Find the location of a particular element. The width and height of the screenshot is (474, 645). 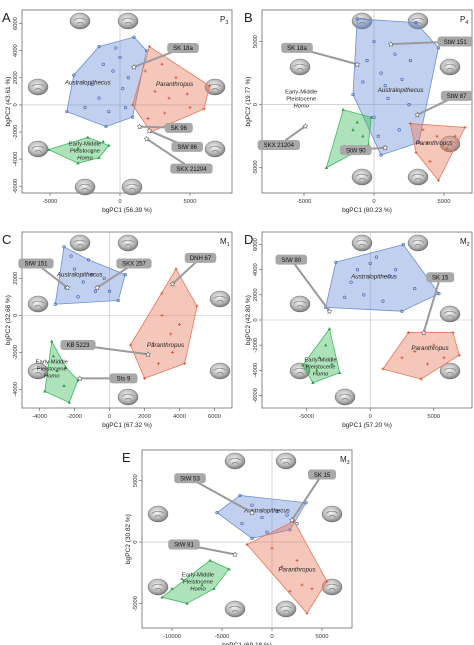

tooth-type-label: M2 is located at coordinates (465, 242).